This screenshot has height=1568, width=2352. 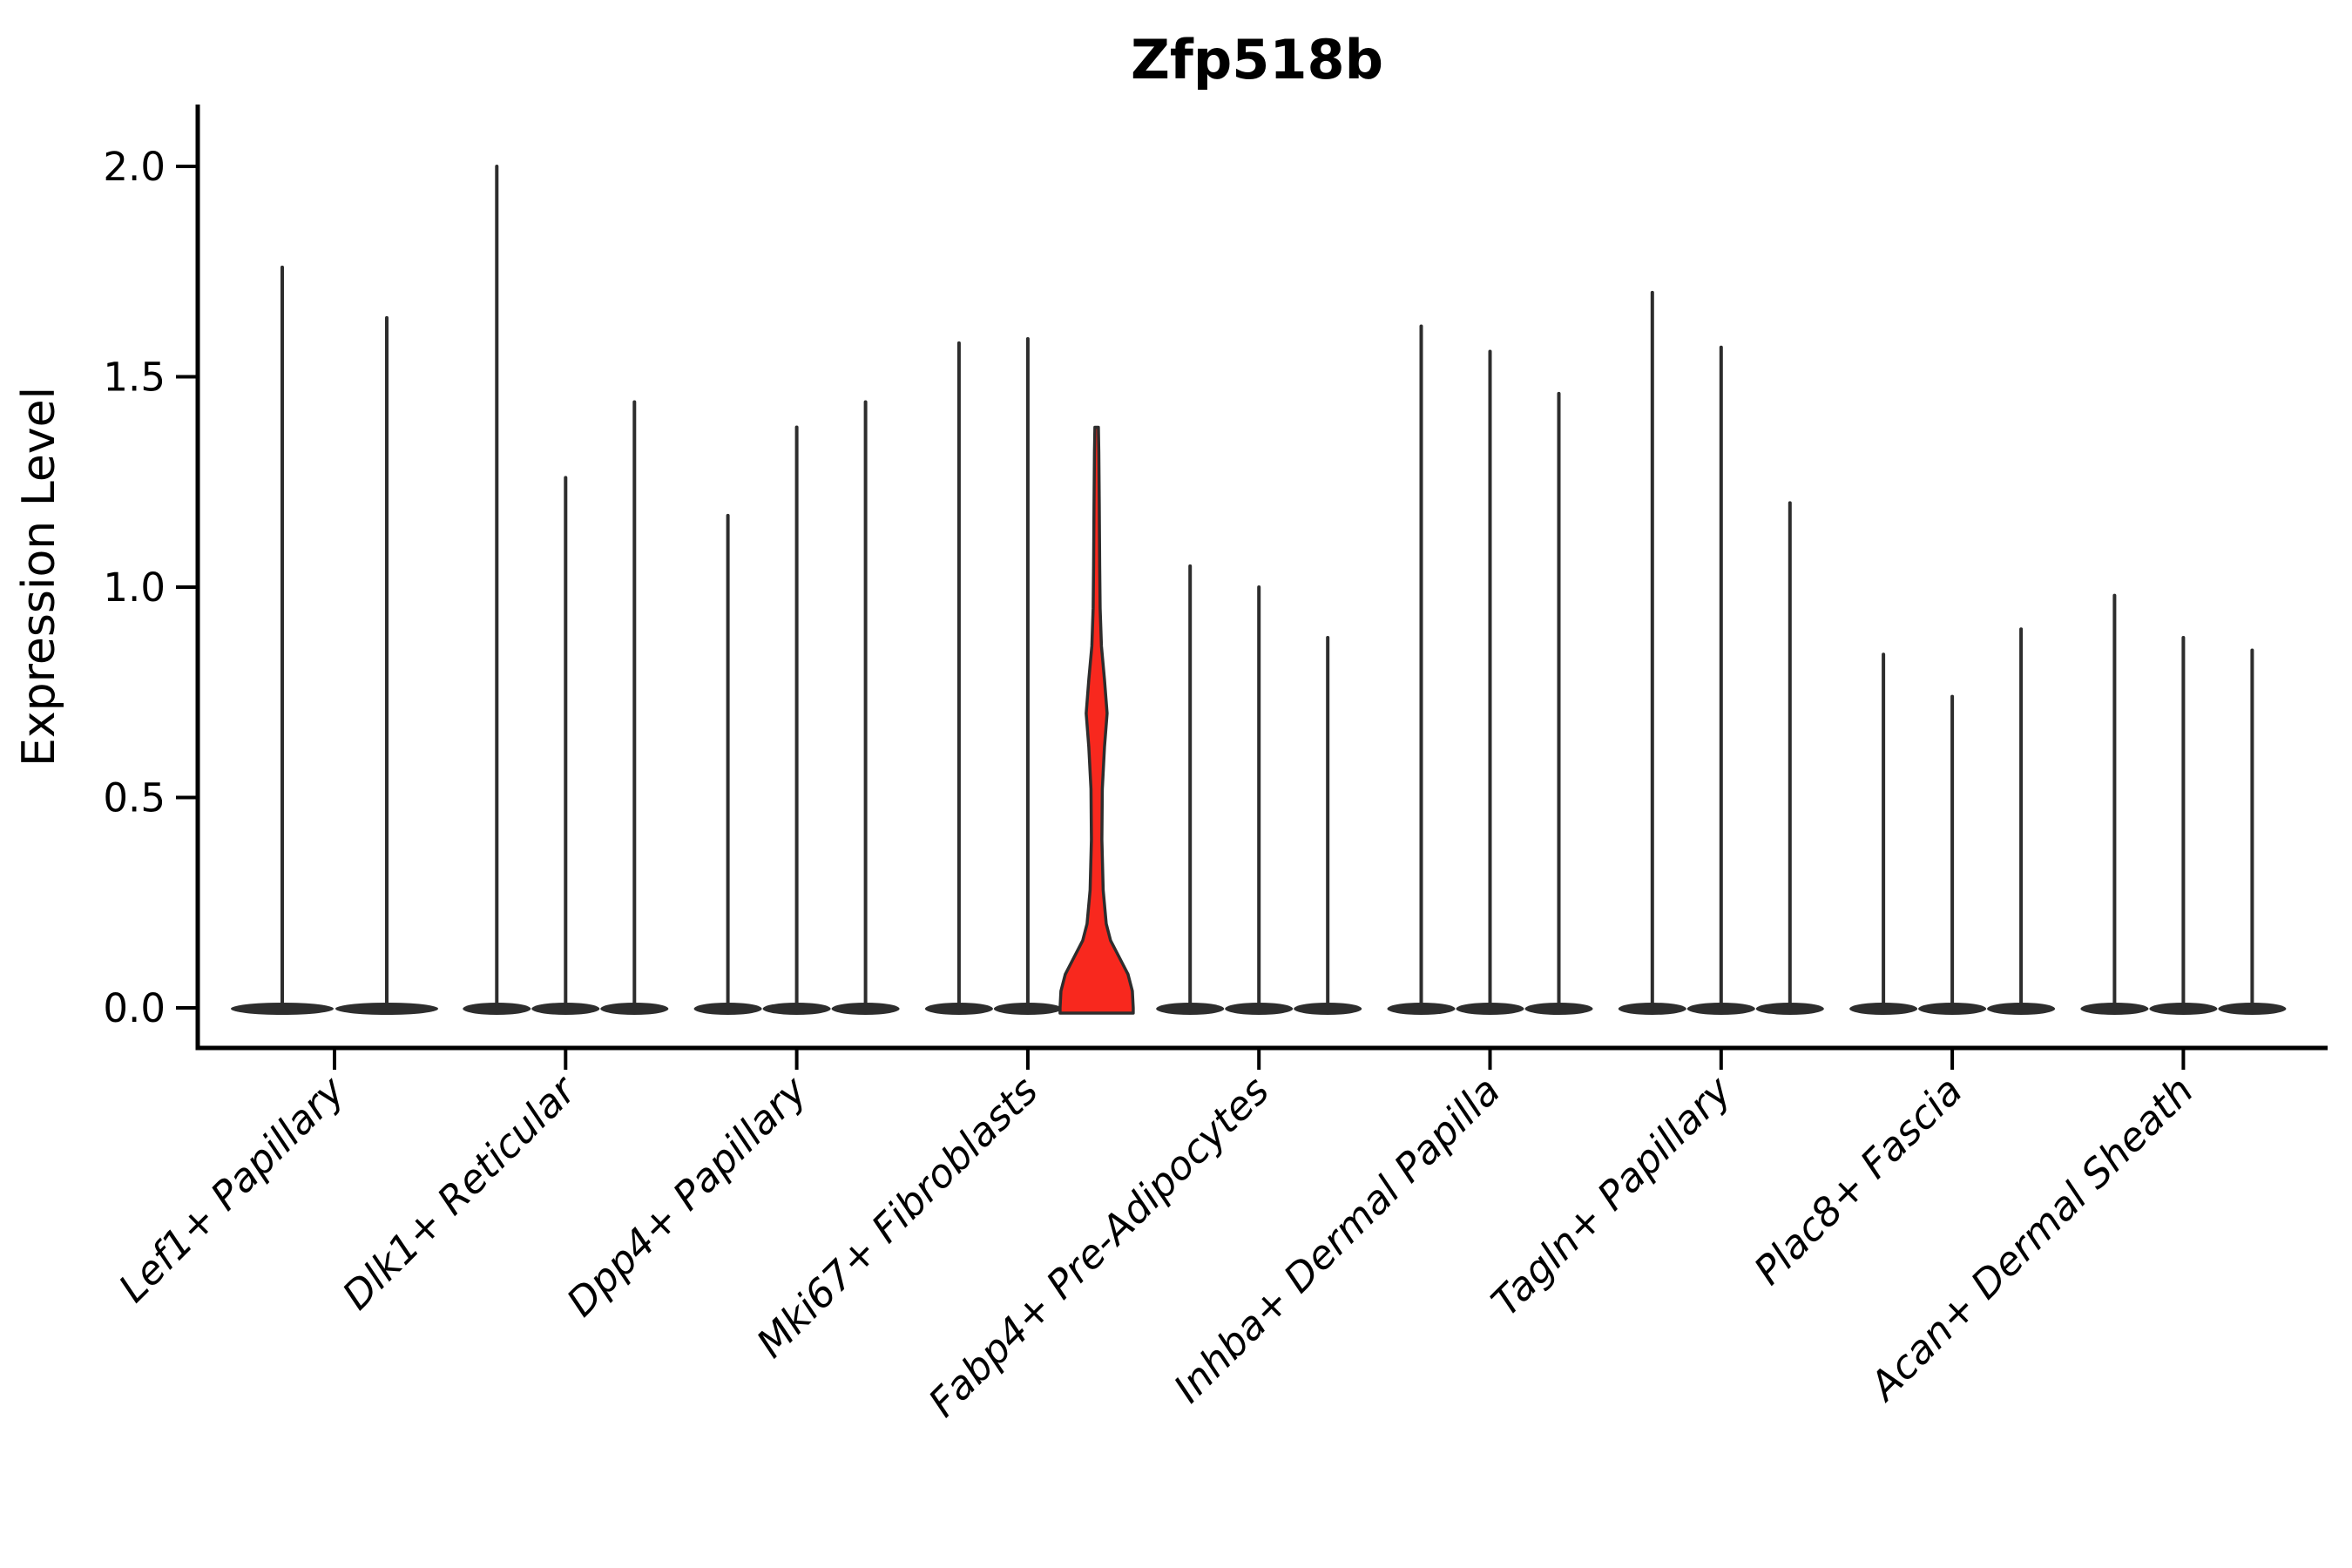 What do you see at coordinates (134, 167) in the screenshot?
I see `y-tick-label: 2.0` at bounding box center [134, 167].